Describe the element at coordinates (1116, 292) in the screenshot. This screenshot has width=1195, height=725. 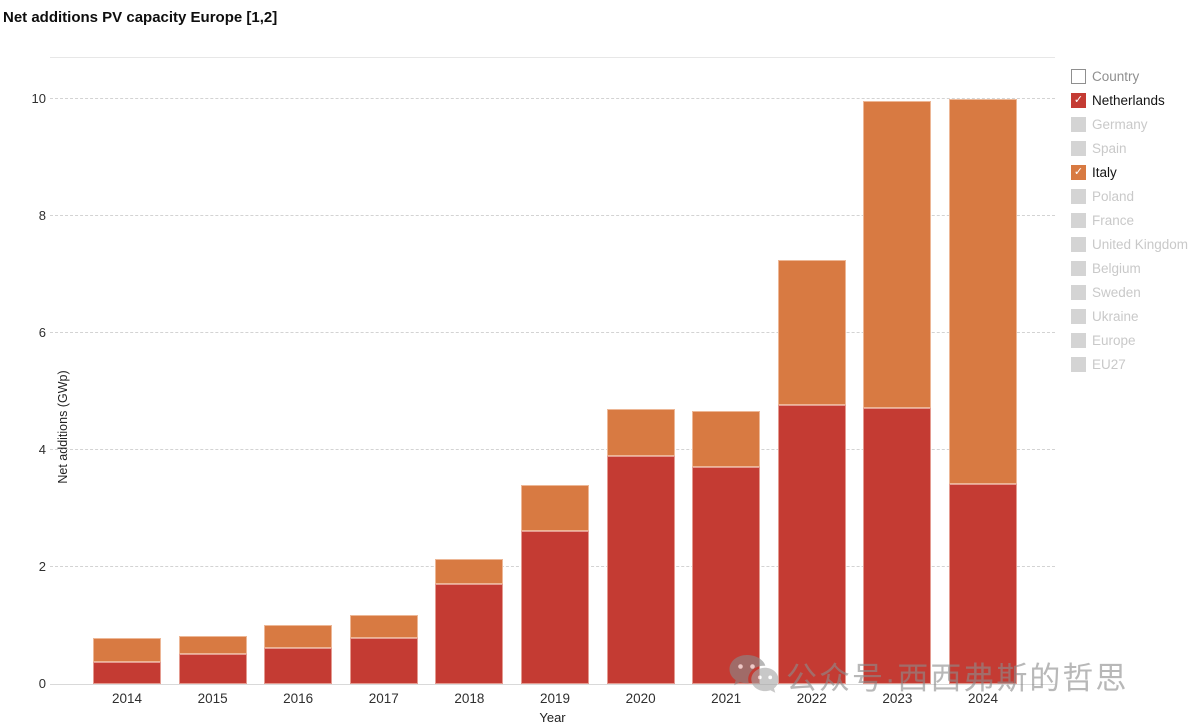
I see `legend-label: Sweden` at that location.